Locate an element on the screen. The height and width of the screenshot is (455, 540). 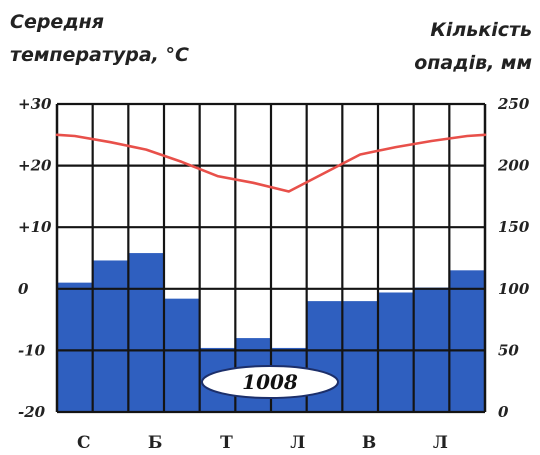
temperature-axis: +30 +20 +10 0 -10 -20 is located at coordinates (35, 258).